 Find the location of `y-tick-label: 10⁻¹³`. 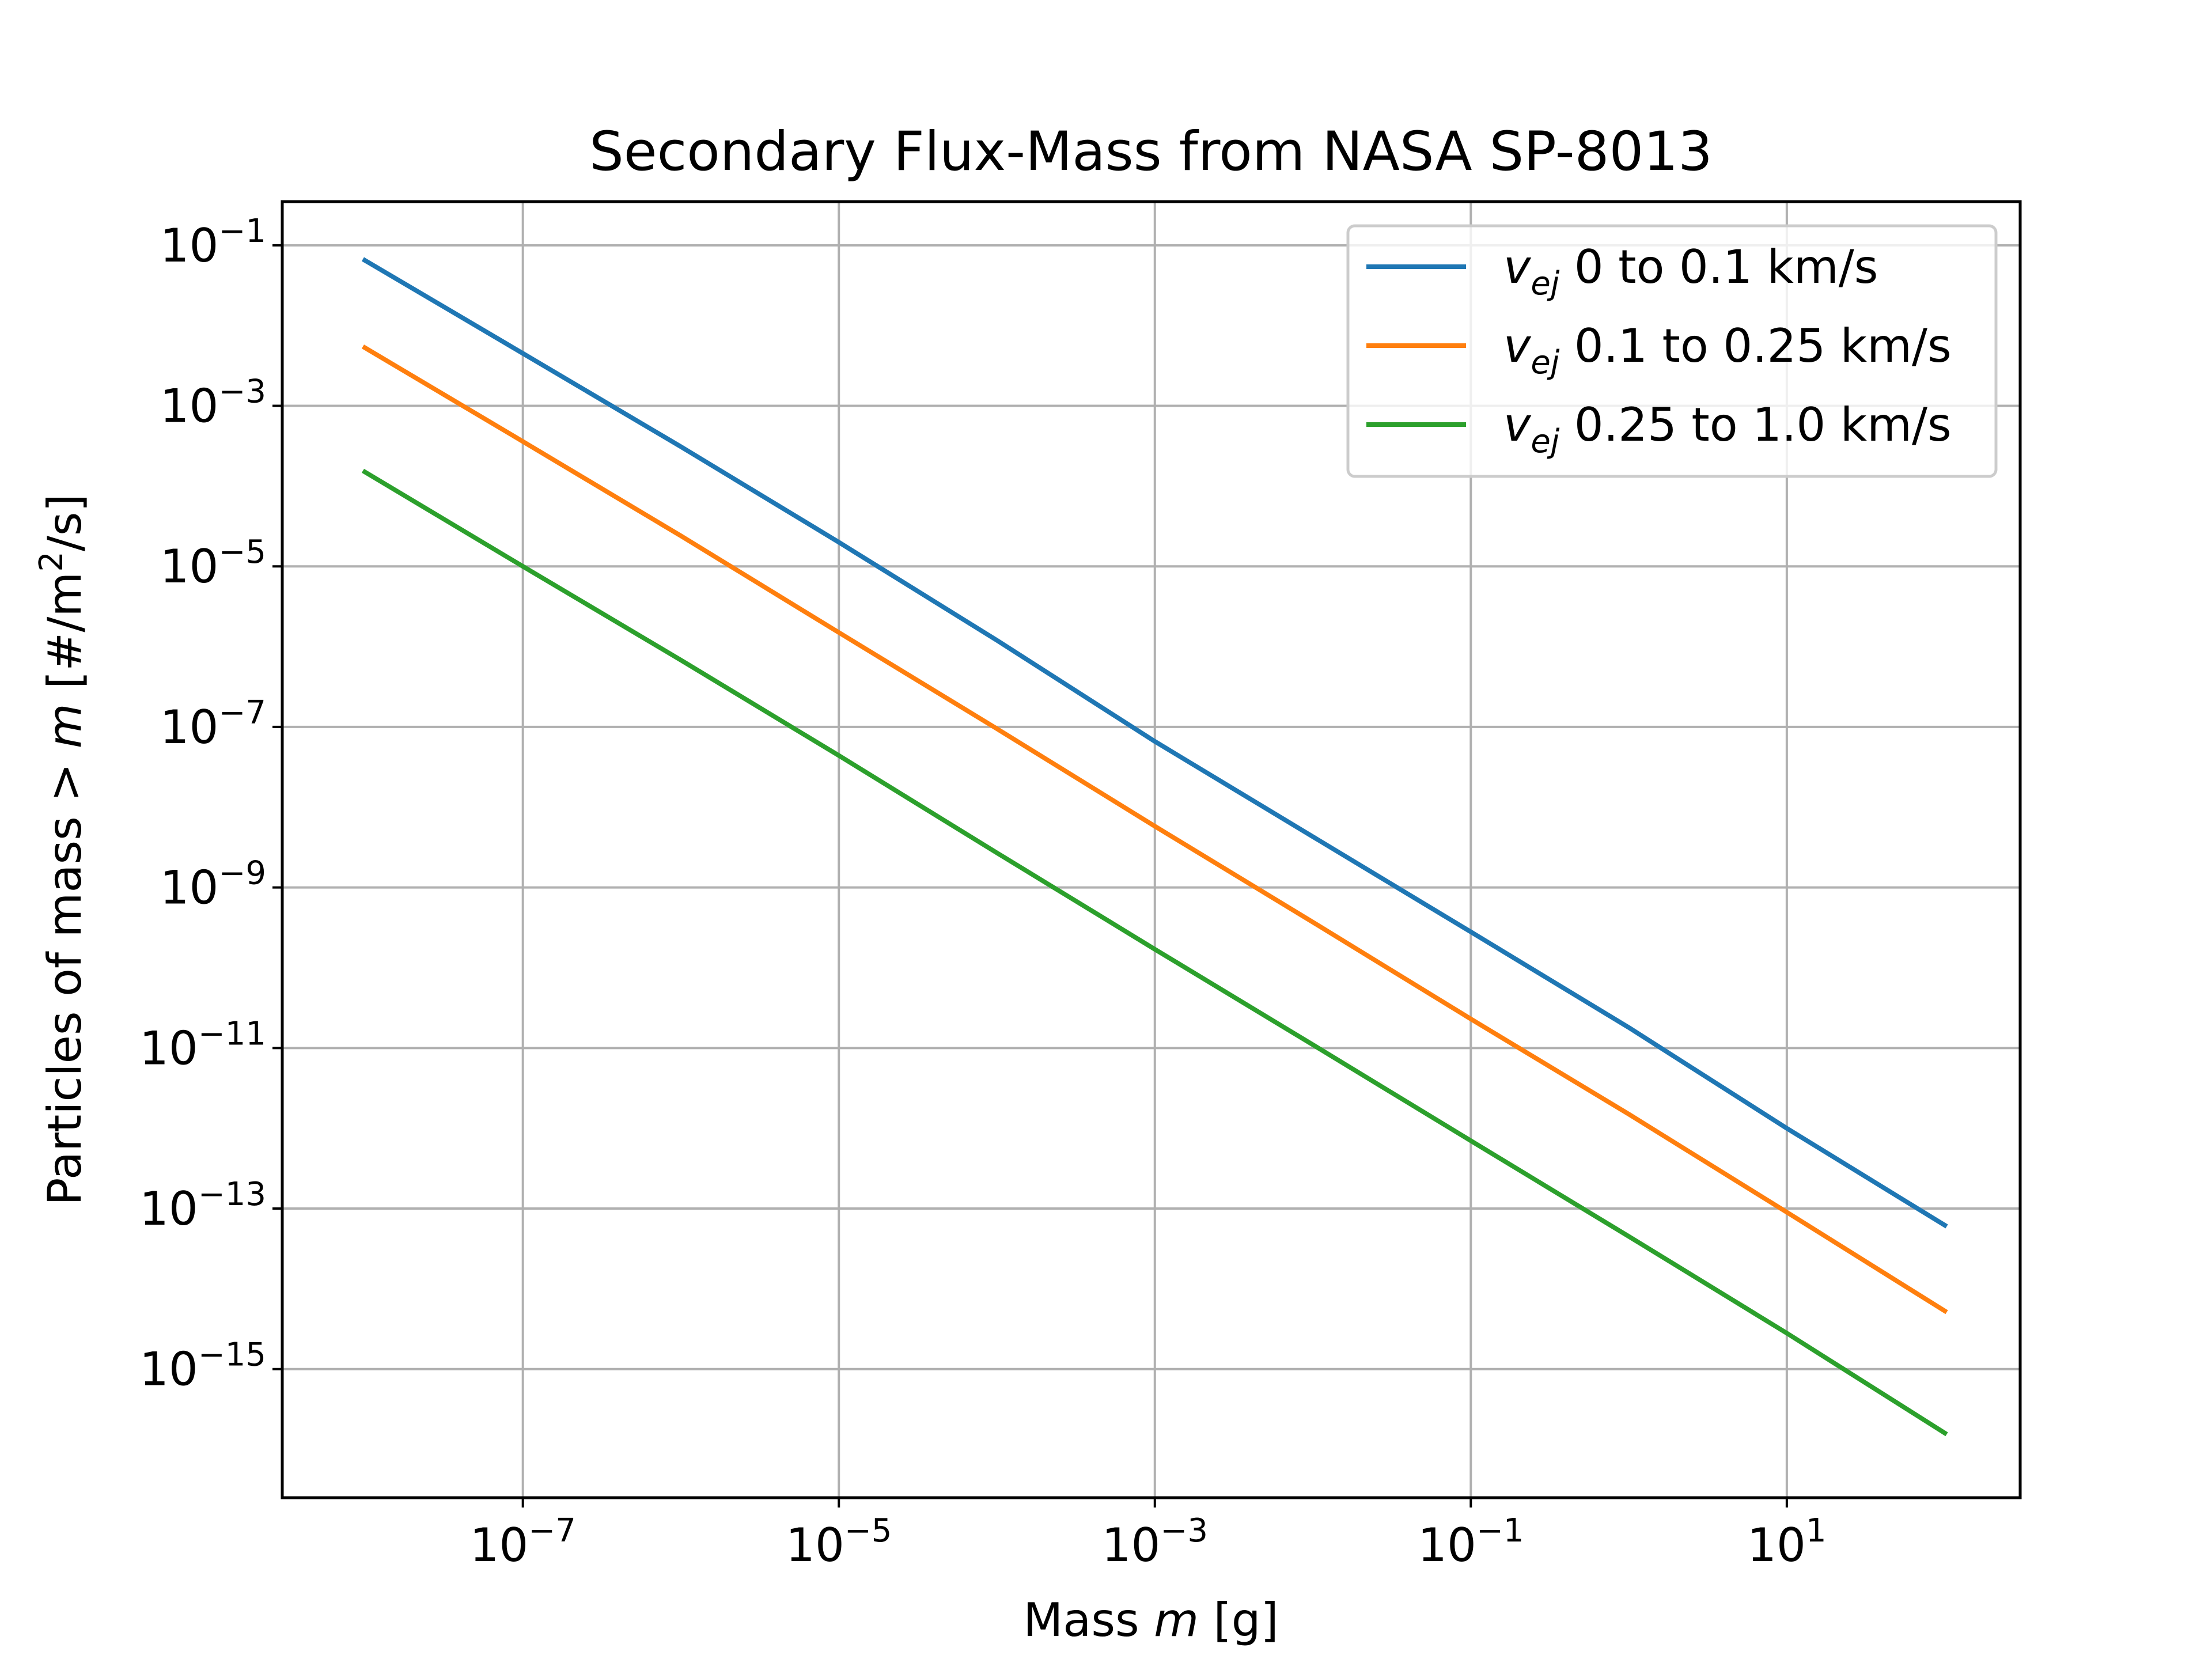

y-tick-label: 10⁻¹³ is located at coordinates (202, 1206).